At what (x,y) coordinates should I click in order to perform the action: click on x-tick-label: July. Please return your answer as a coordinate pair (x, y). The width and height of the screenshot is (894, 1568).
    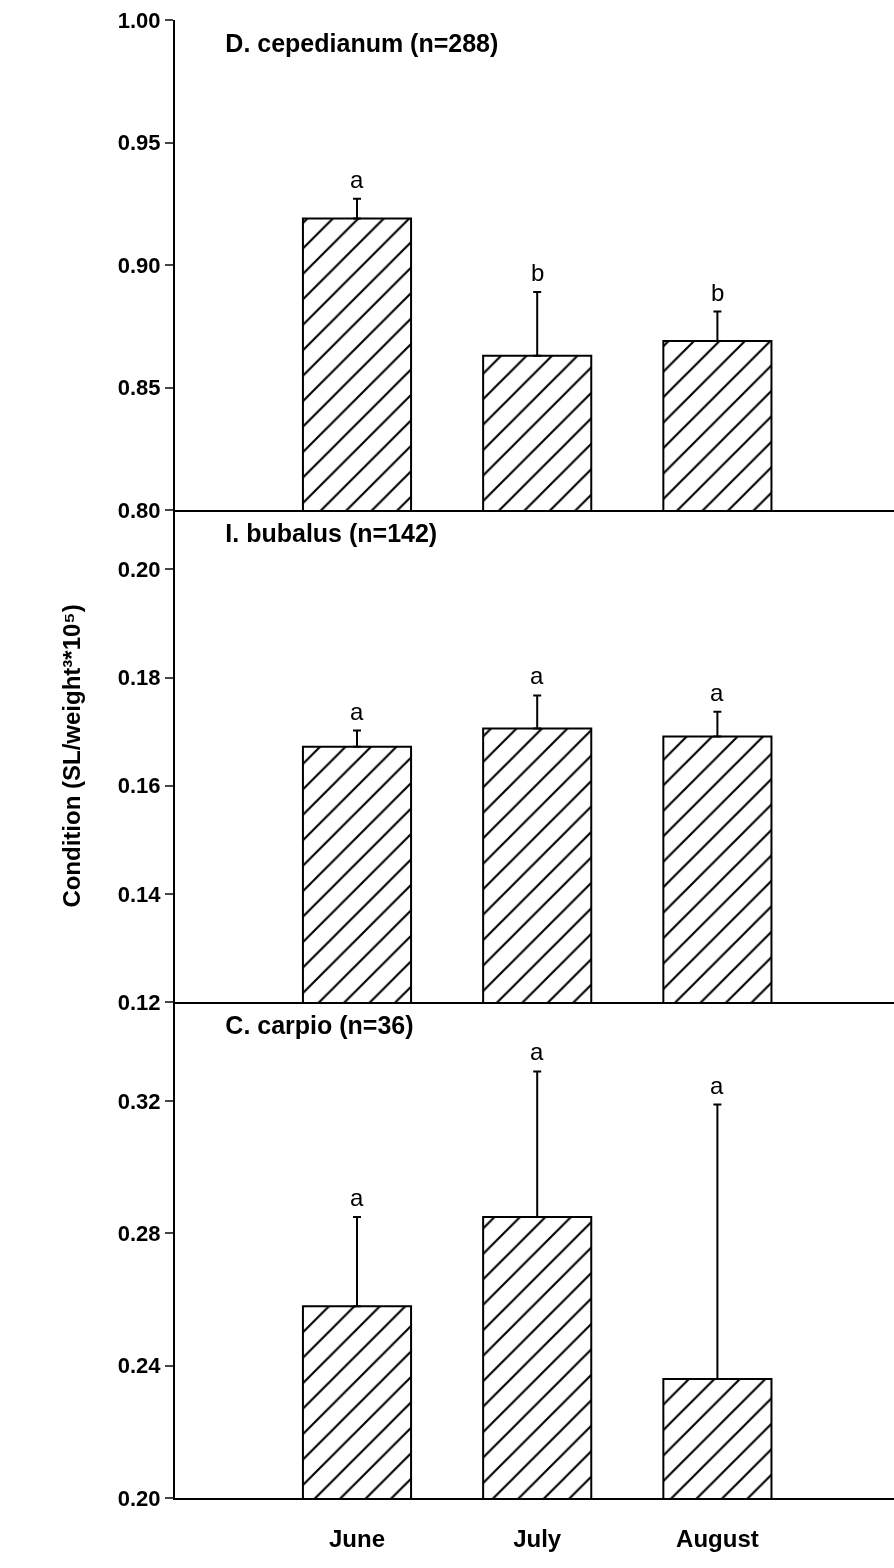
    Looking at the image, I should click on (537, 1538).